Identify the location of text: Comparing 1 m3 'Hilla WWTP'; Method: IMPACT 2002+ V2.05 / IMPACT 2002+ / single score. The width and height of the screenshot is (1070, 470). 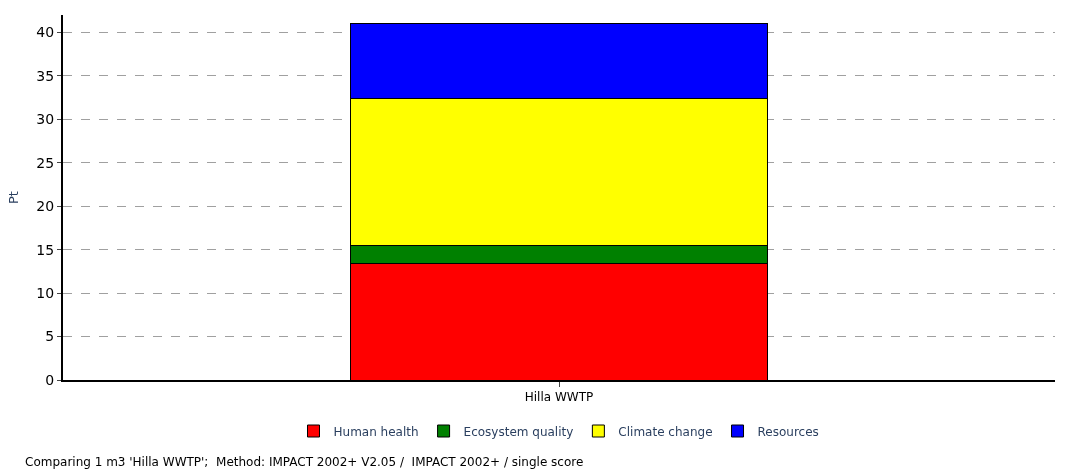
(304, 462).